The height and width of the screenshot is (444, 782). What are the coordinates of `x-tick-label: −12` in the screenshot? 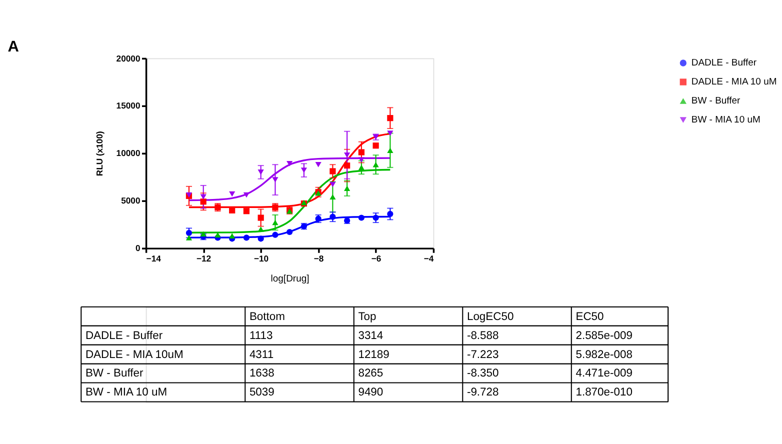 It's located at (204, 259).